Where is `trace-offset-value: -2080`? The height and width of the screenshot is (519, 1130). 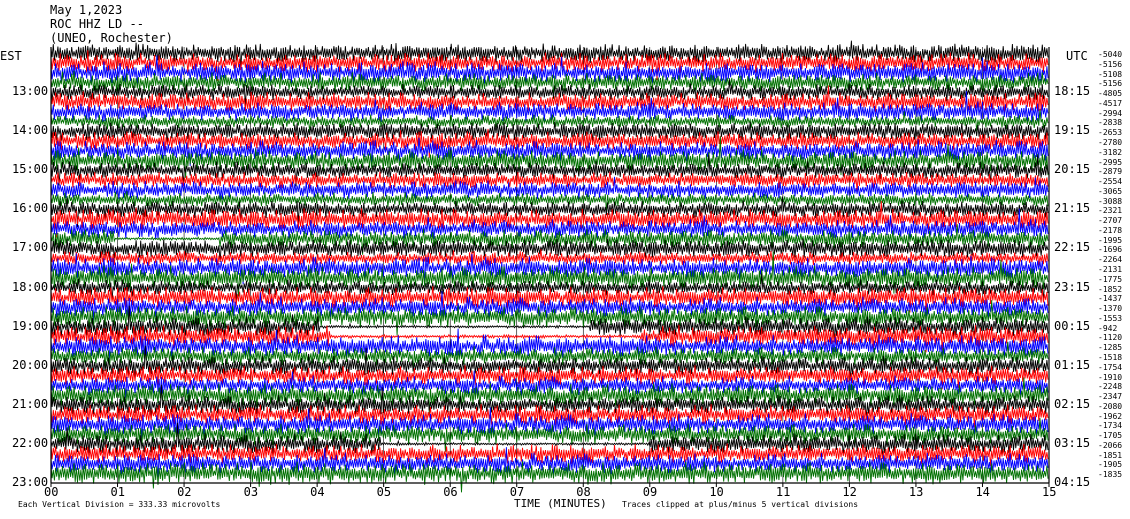 trace-offset-value: -2080 is located at coordinates (1110, 406).